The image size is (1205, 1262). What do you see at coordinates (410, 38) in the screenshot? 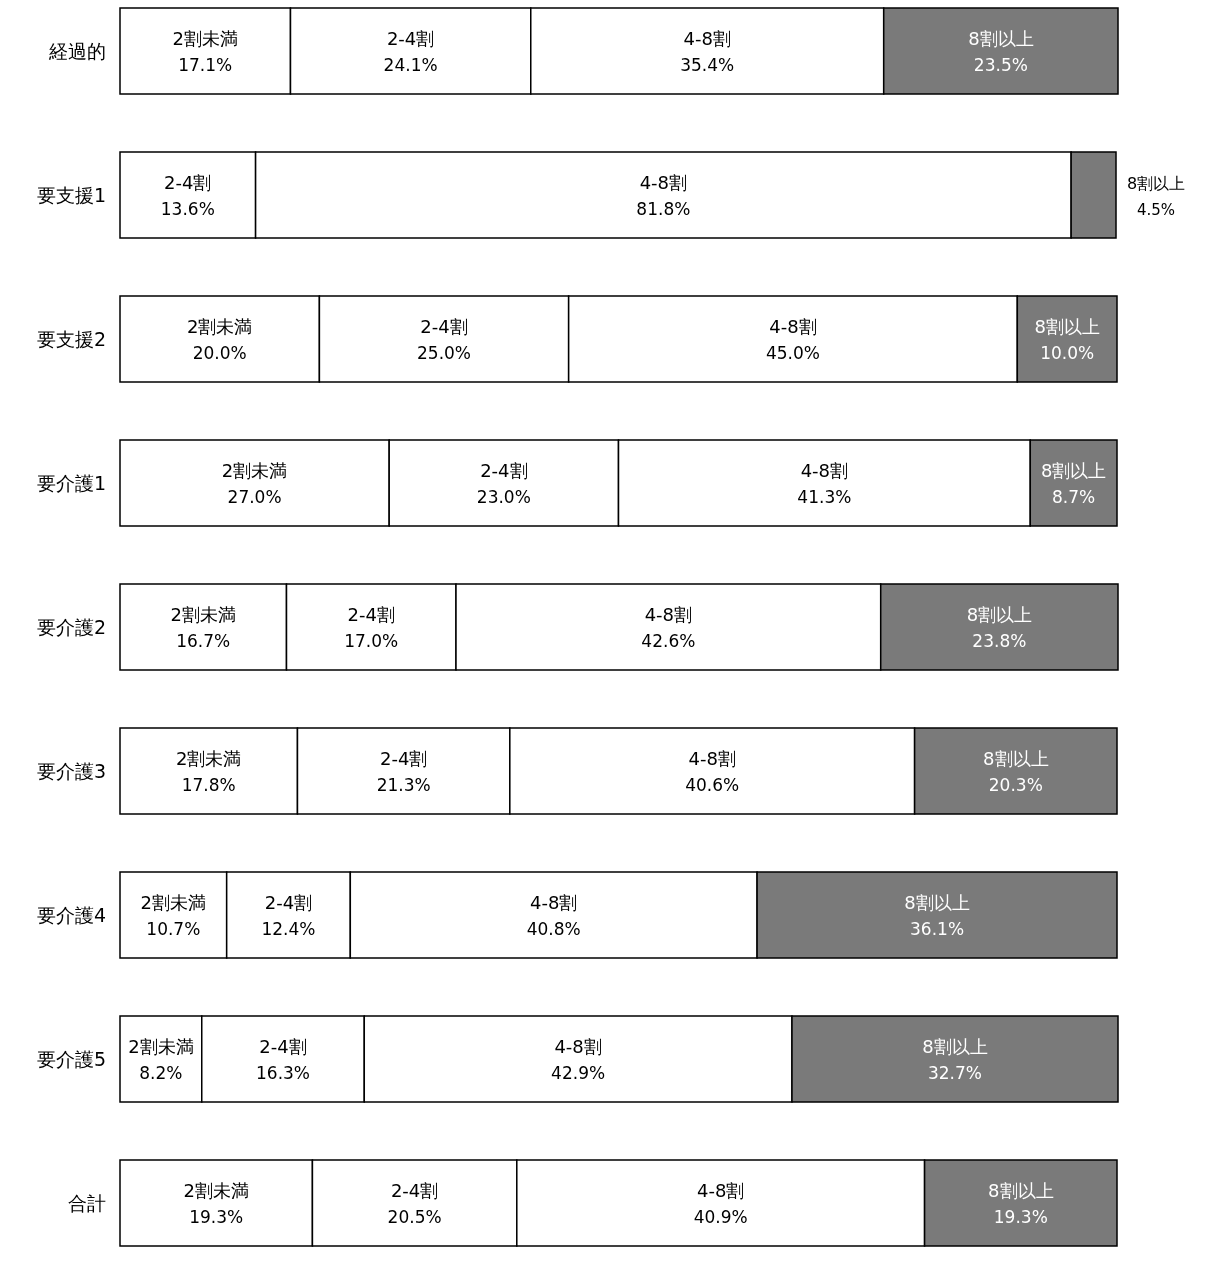
I see `series-label: 2-4割` at bounding box center [410, 38].